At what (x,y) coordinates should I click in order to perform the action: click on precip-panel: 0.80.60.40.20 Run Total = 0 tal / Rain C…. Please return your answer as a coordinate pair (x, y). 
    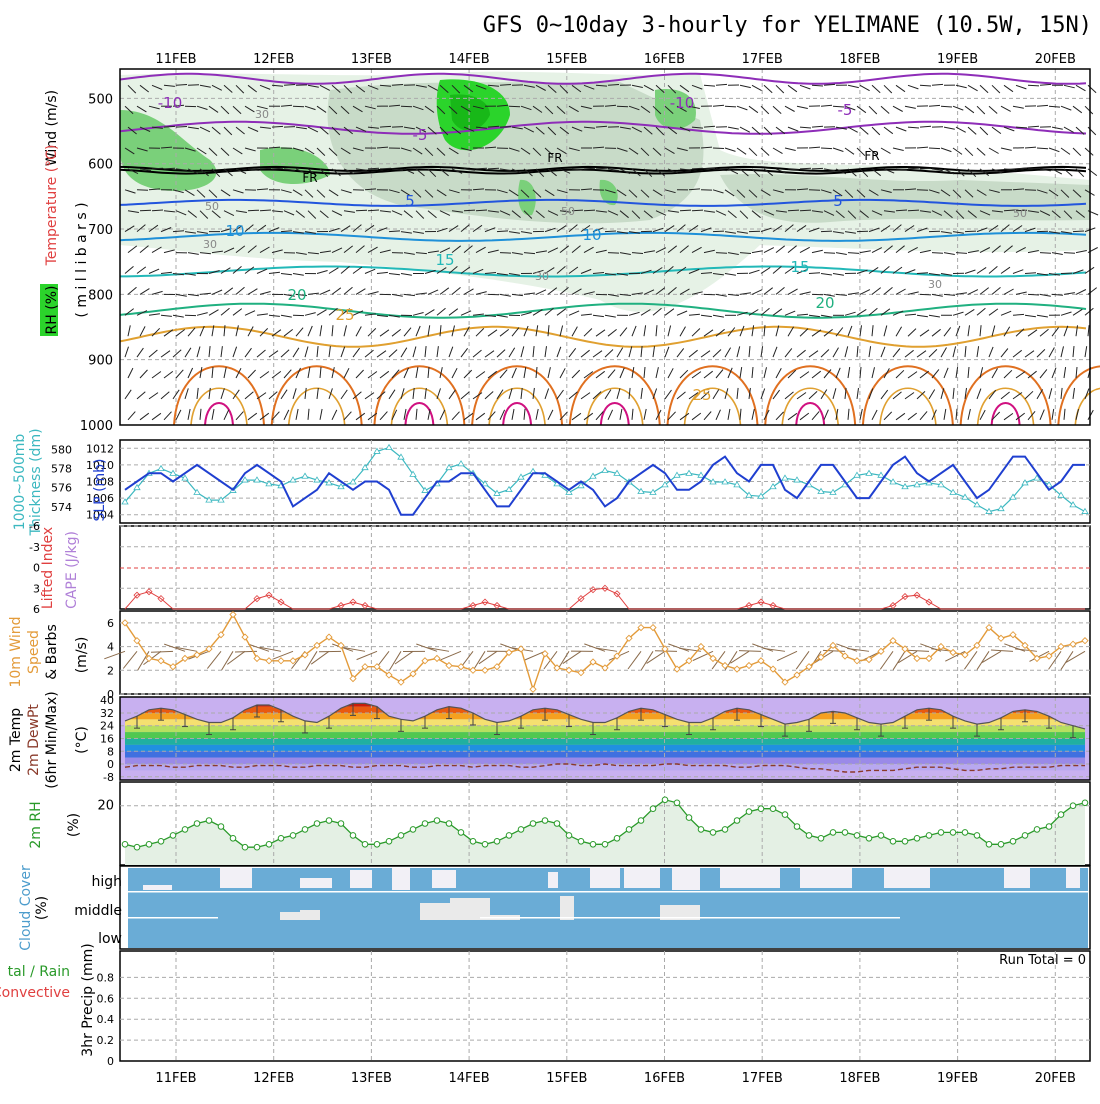
    Looking at the image, I should click on (545, 1005).